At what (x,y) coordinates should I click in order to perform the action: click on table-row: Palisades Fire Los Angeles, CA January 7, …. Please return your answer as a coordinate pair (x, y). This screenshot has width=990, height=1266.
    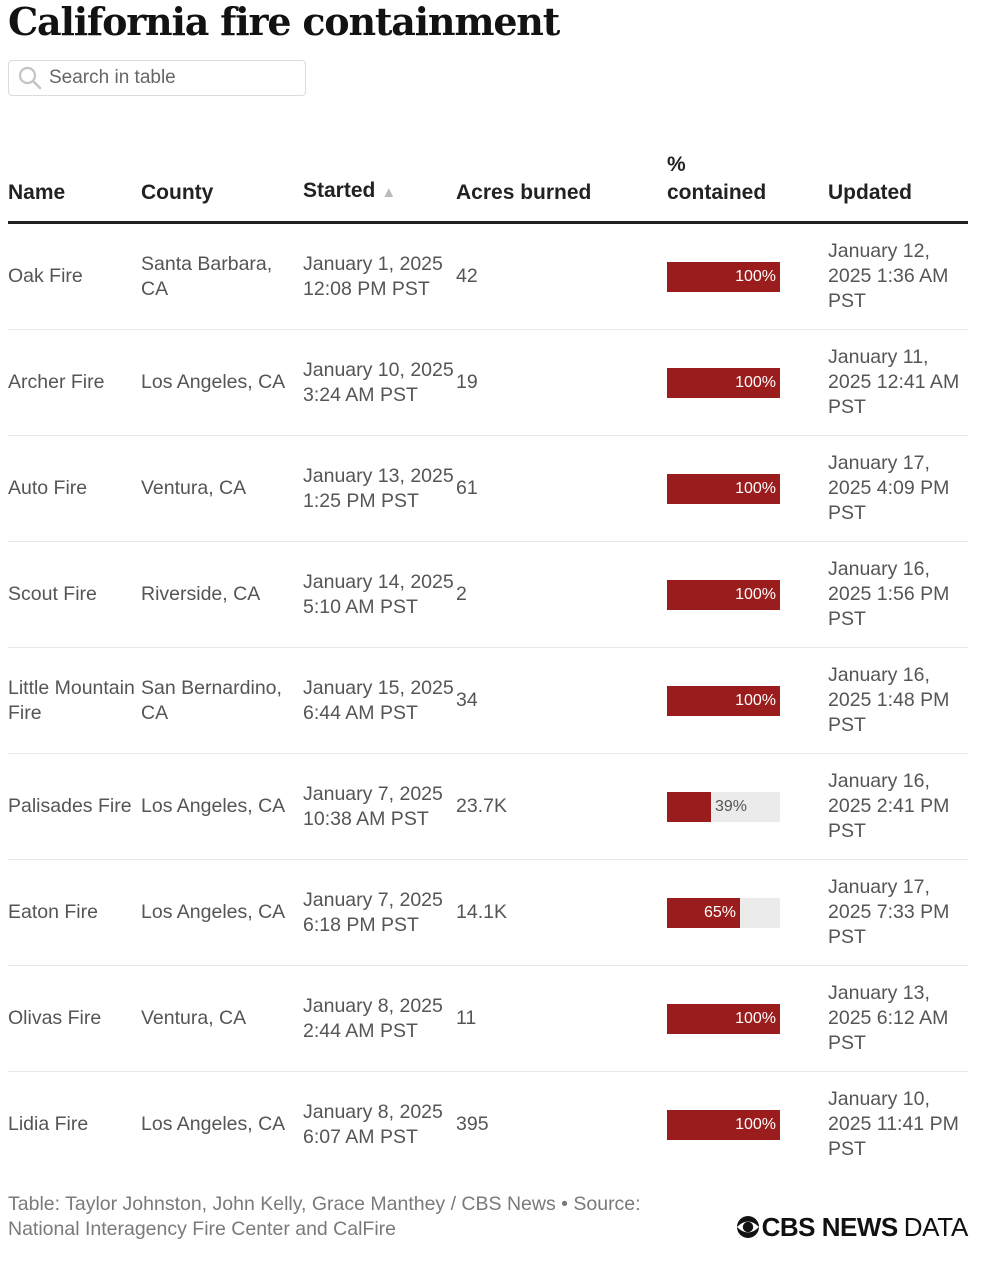
    Looking at the image, I should click on (488, 806).